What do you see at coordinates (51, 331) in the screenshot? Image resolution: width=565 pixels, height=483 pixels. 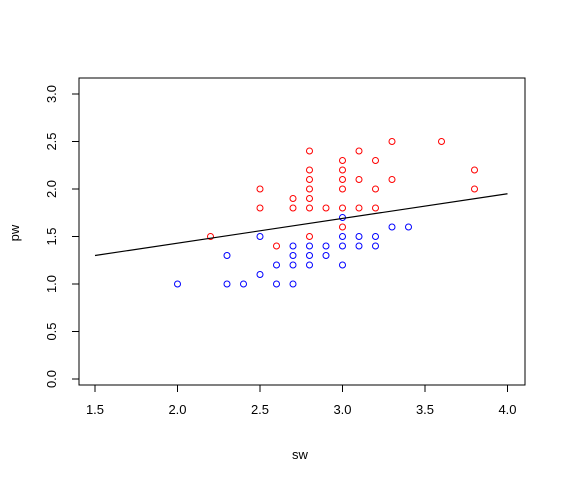 I see `y-tick-label: 0.5` at bounding box center [51, 331].